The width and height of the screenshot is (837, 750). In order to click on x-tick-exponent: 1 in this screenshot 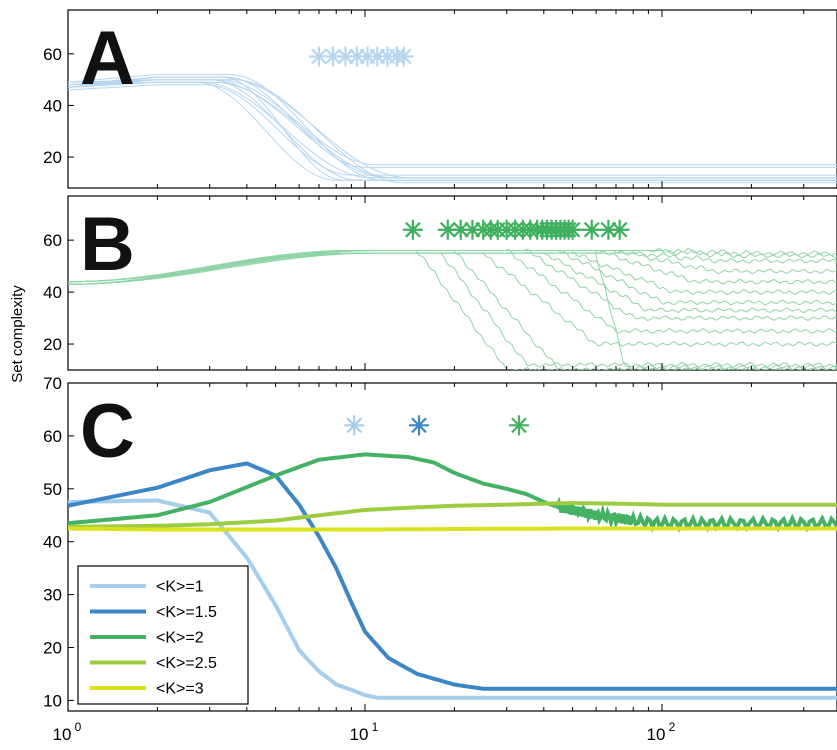, I will do `click(375, 727)`.